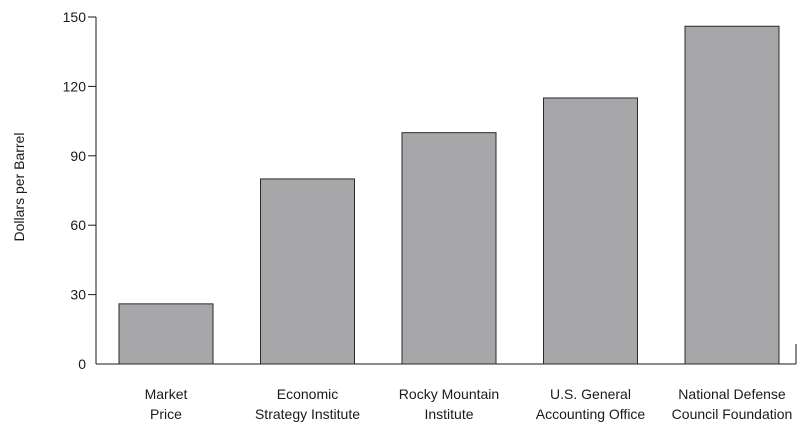  I want to click on x-tick-label: U.S. General Accounting Office, so click(591, 404).